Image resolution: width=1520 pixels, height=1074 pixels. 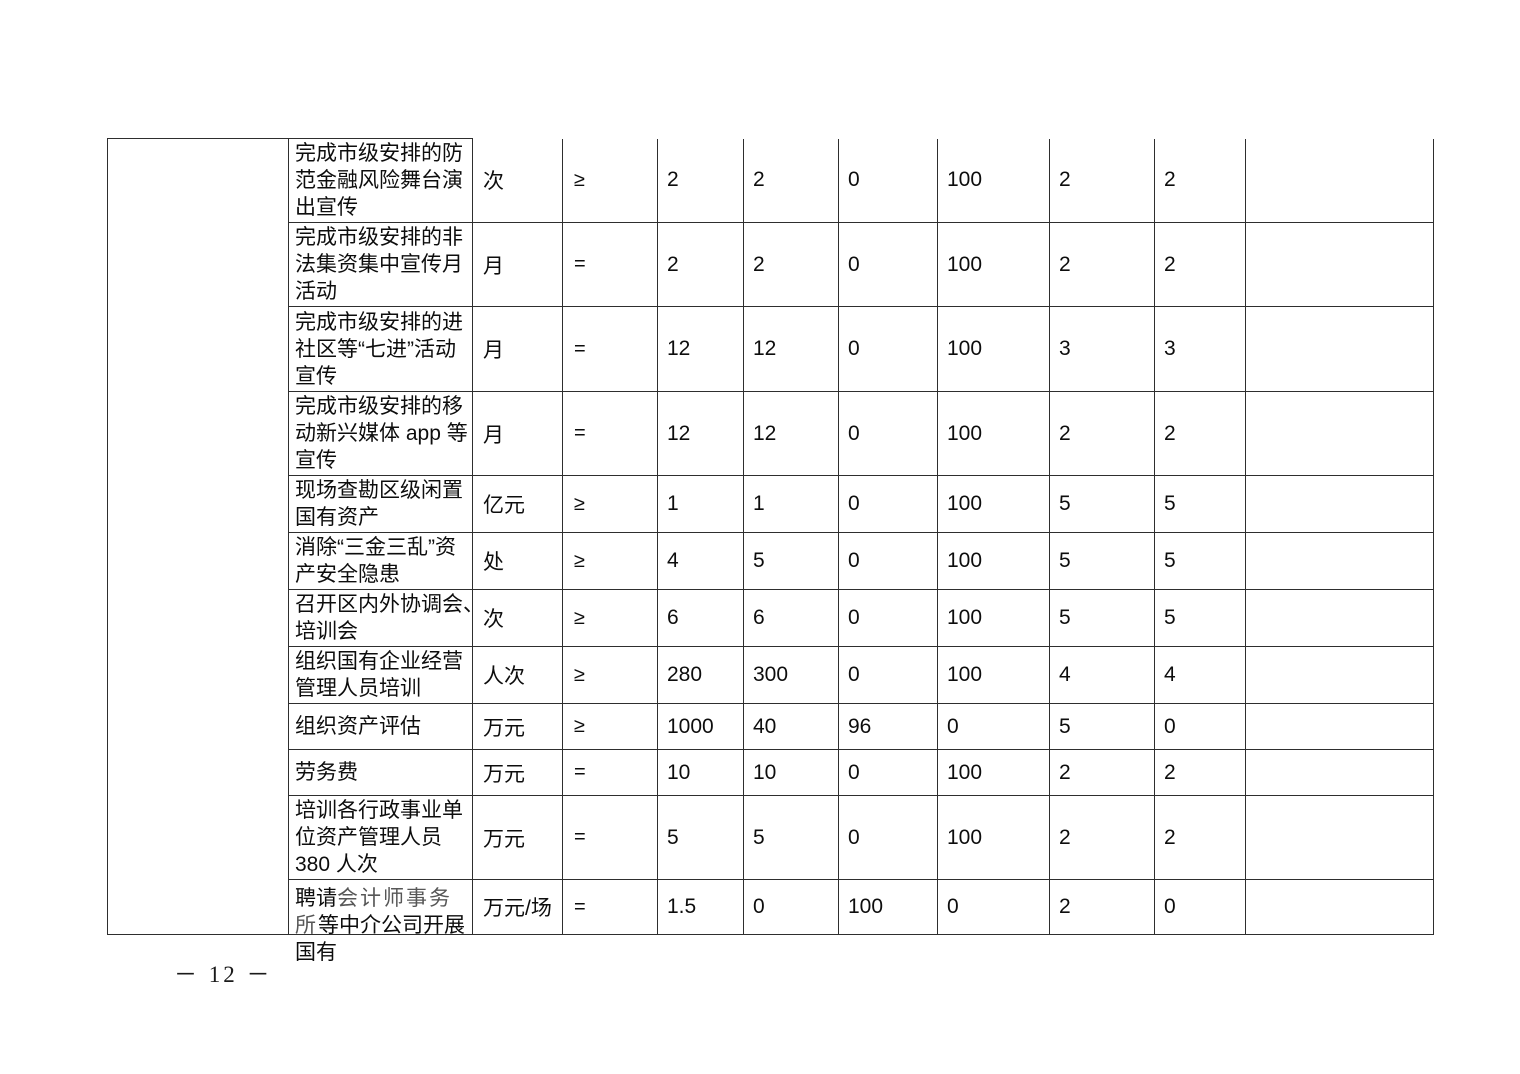 What do you see at coordinates (381, 772) in the screenshot?
I see `indicator-text: 劳务费` at bounding box center [381, 772].